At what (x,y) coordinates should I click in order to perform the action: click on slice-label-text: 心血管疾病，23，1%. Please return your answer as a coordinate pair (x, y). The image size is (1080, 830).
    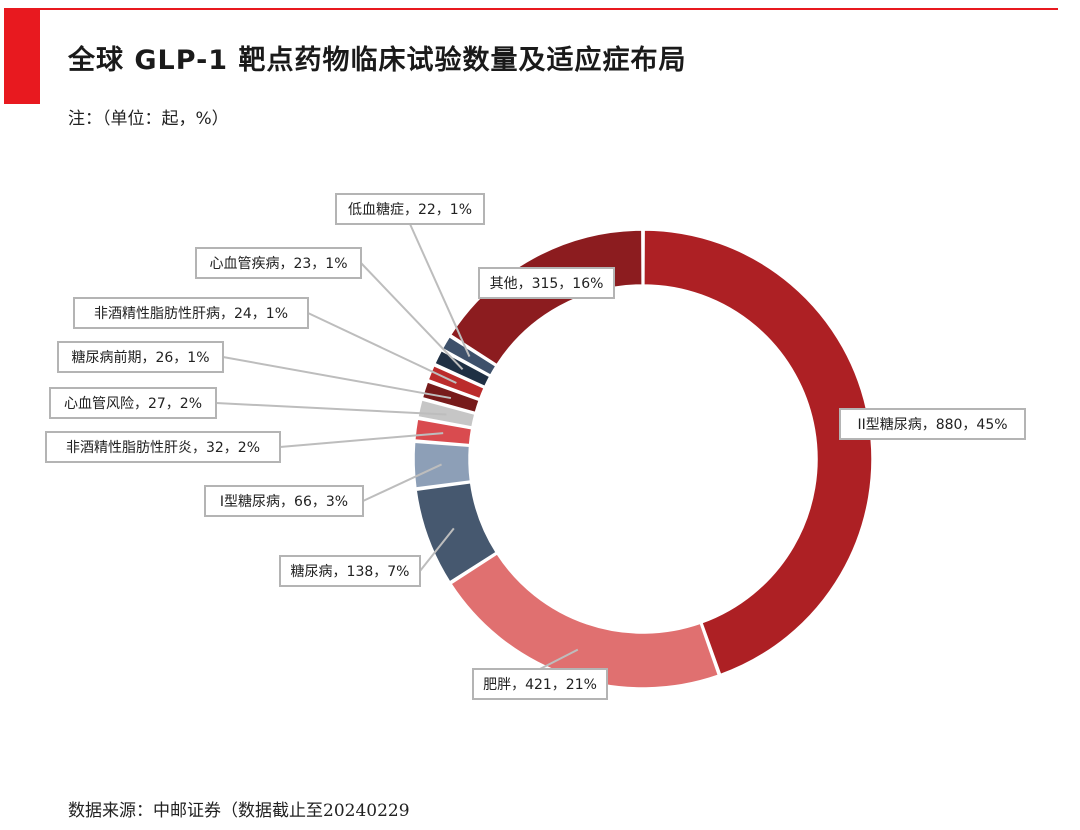
    Looking at the image, I should click on (278, 264).